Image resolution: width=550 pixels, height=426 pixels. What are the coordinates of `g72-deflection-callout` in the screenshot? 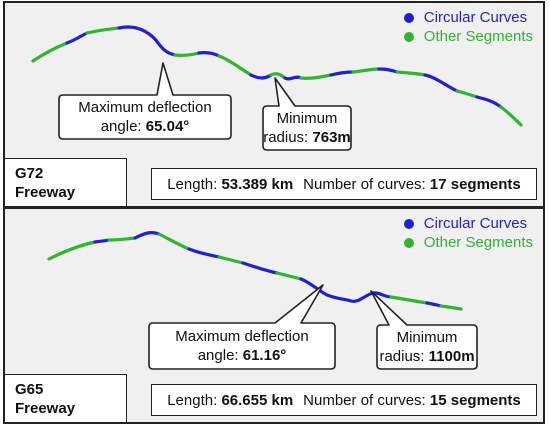 It's located at (145, 101).